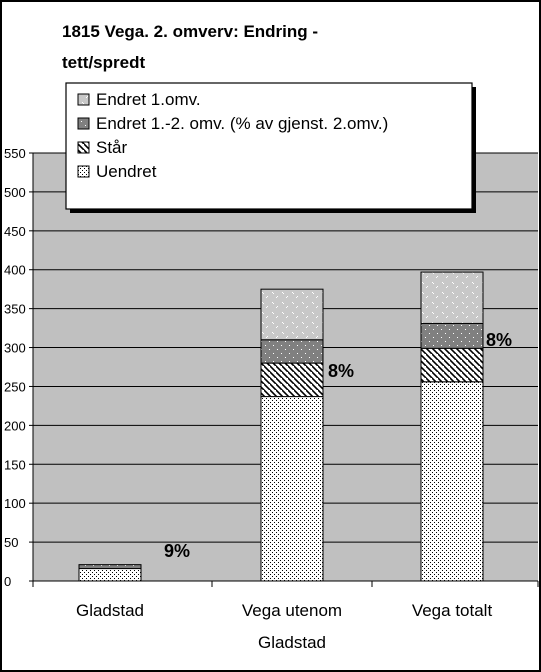  Describe the element at coordinates (15, 503) in the screenshot. I see `y-tick-label: 100` at that location.